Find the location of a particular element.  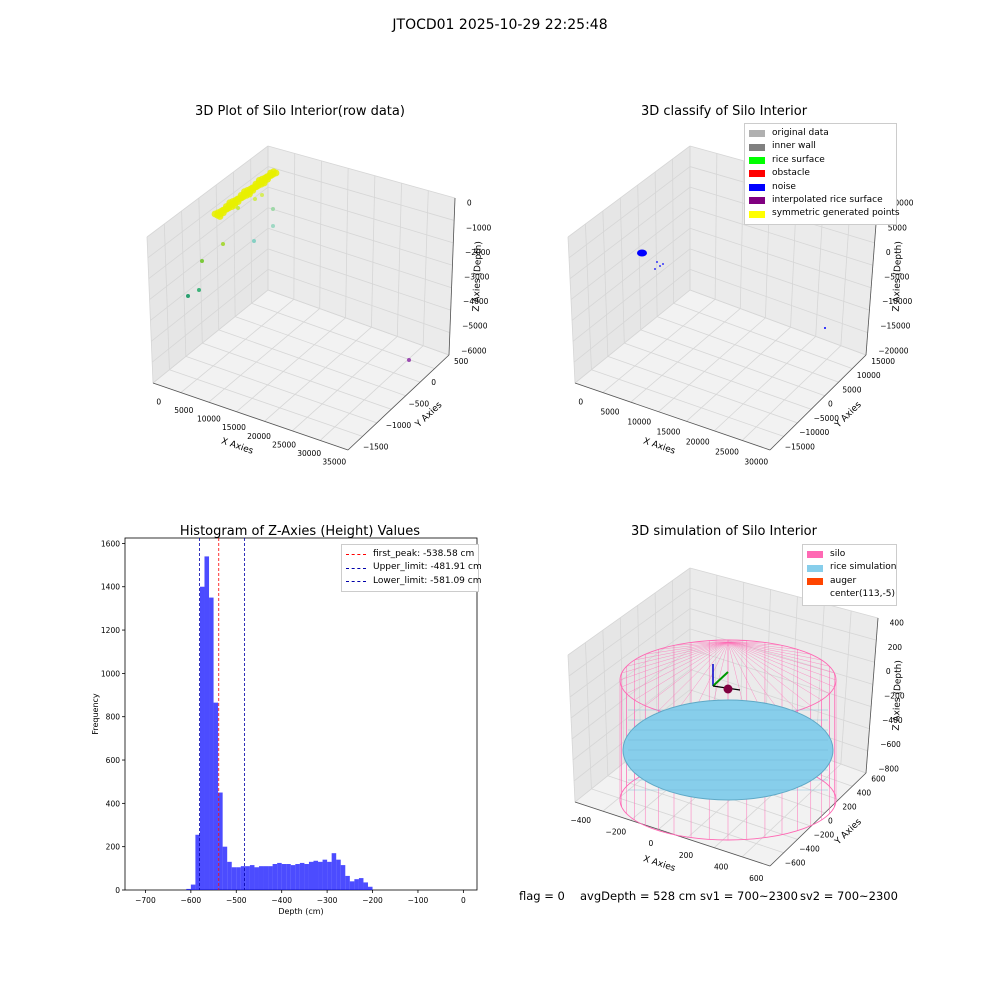

plot4-title: 3D simulation of Silo Interior is located at coordinates (724, 531).